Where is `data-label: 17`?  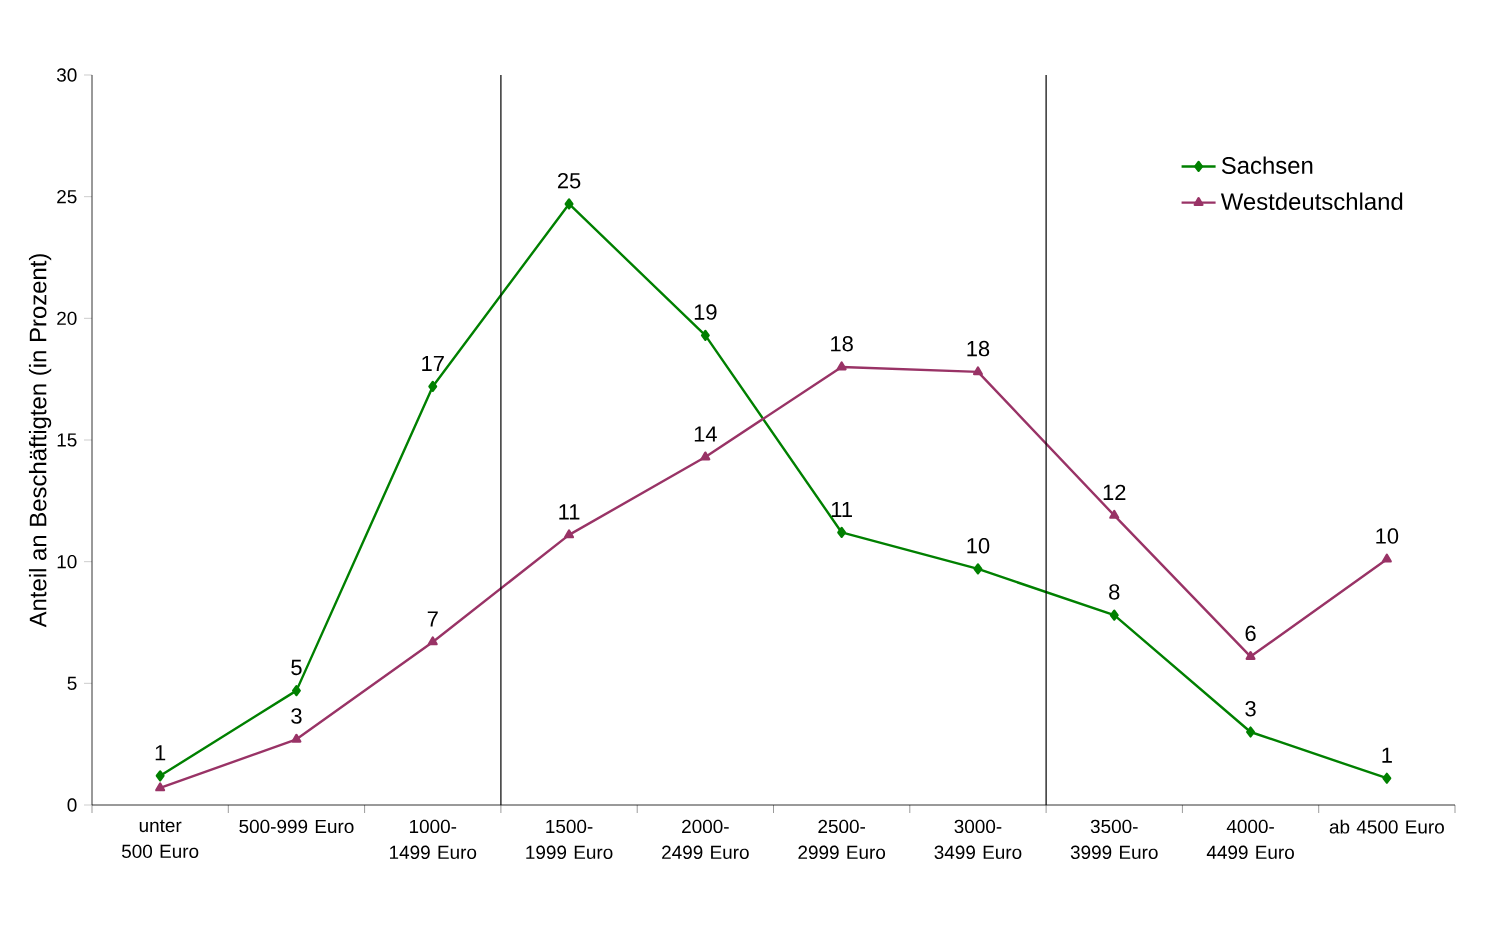
data-label: 17 is located at coordinates (433, 363).